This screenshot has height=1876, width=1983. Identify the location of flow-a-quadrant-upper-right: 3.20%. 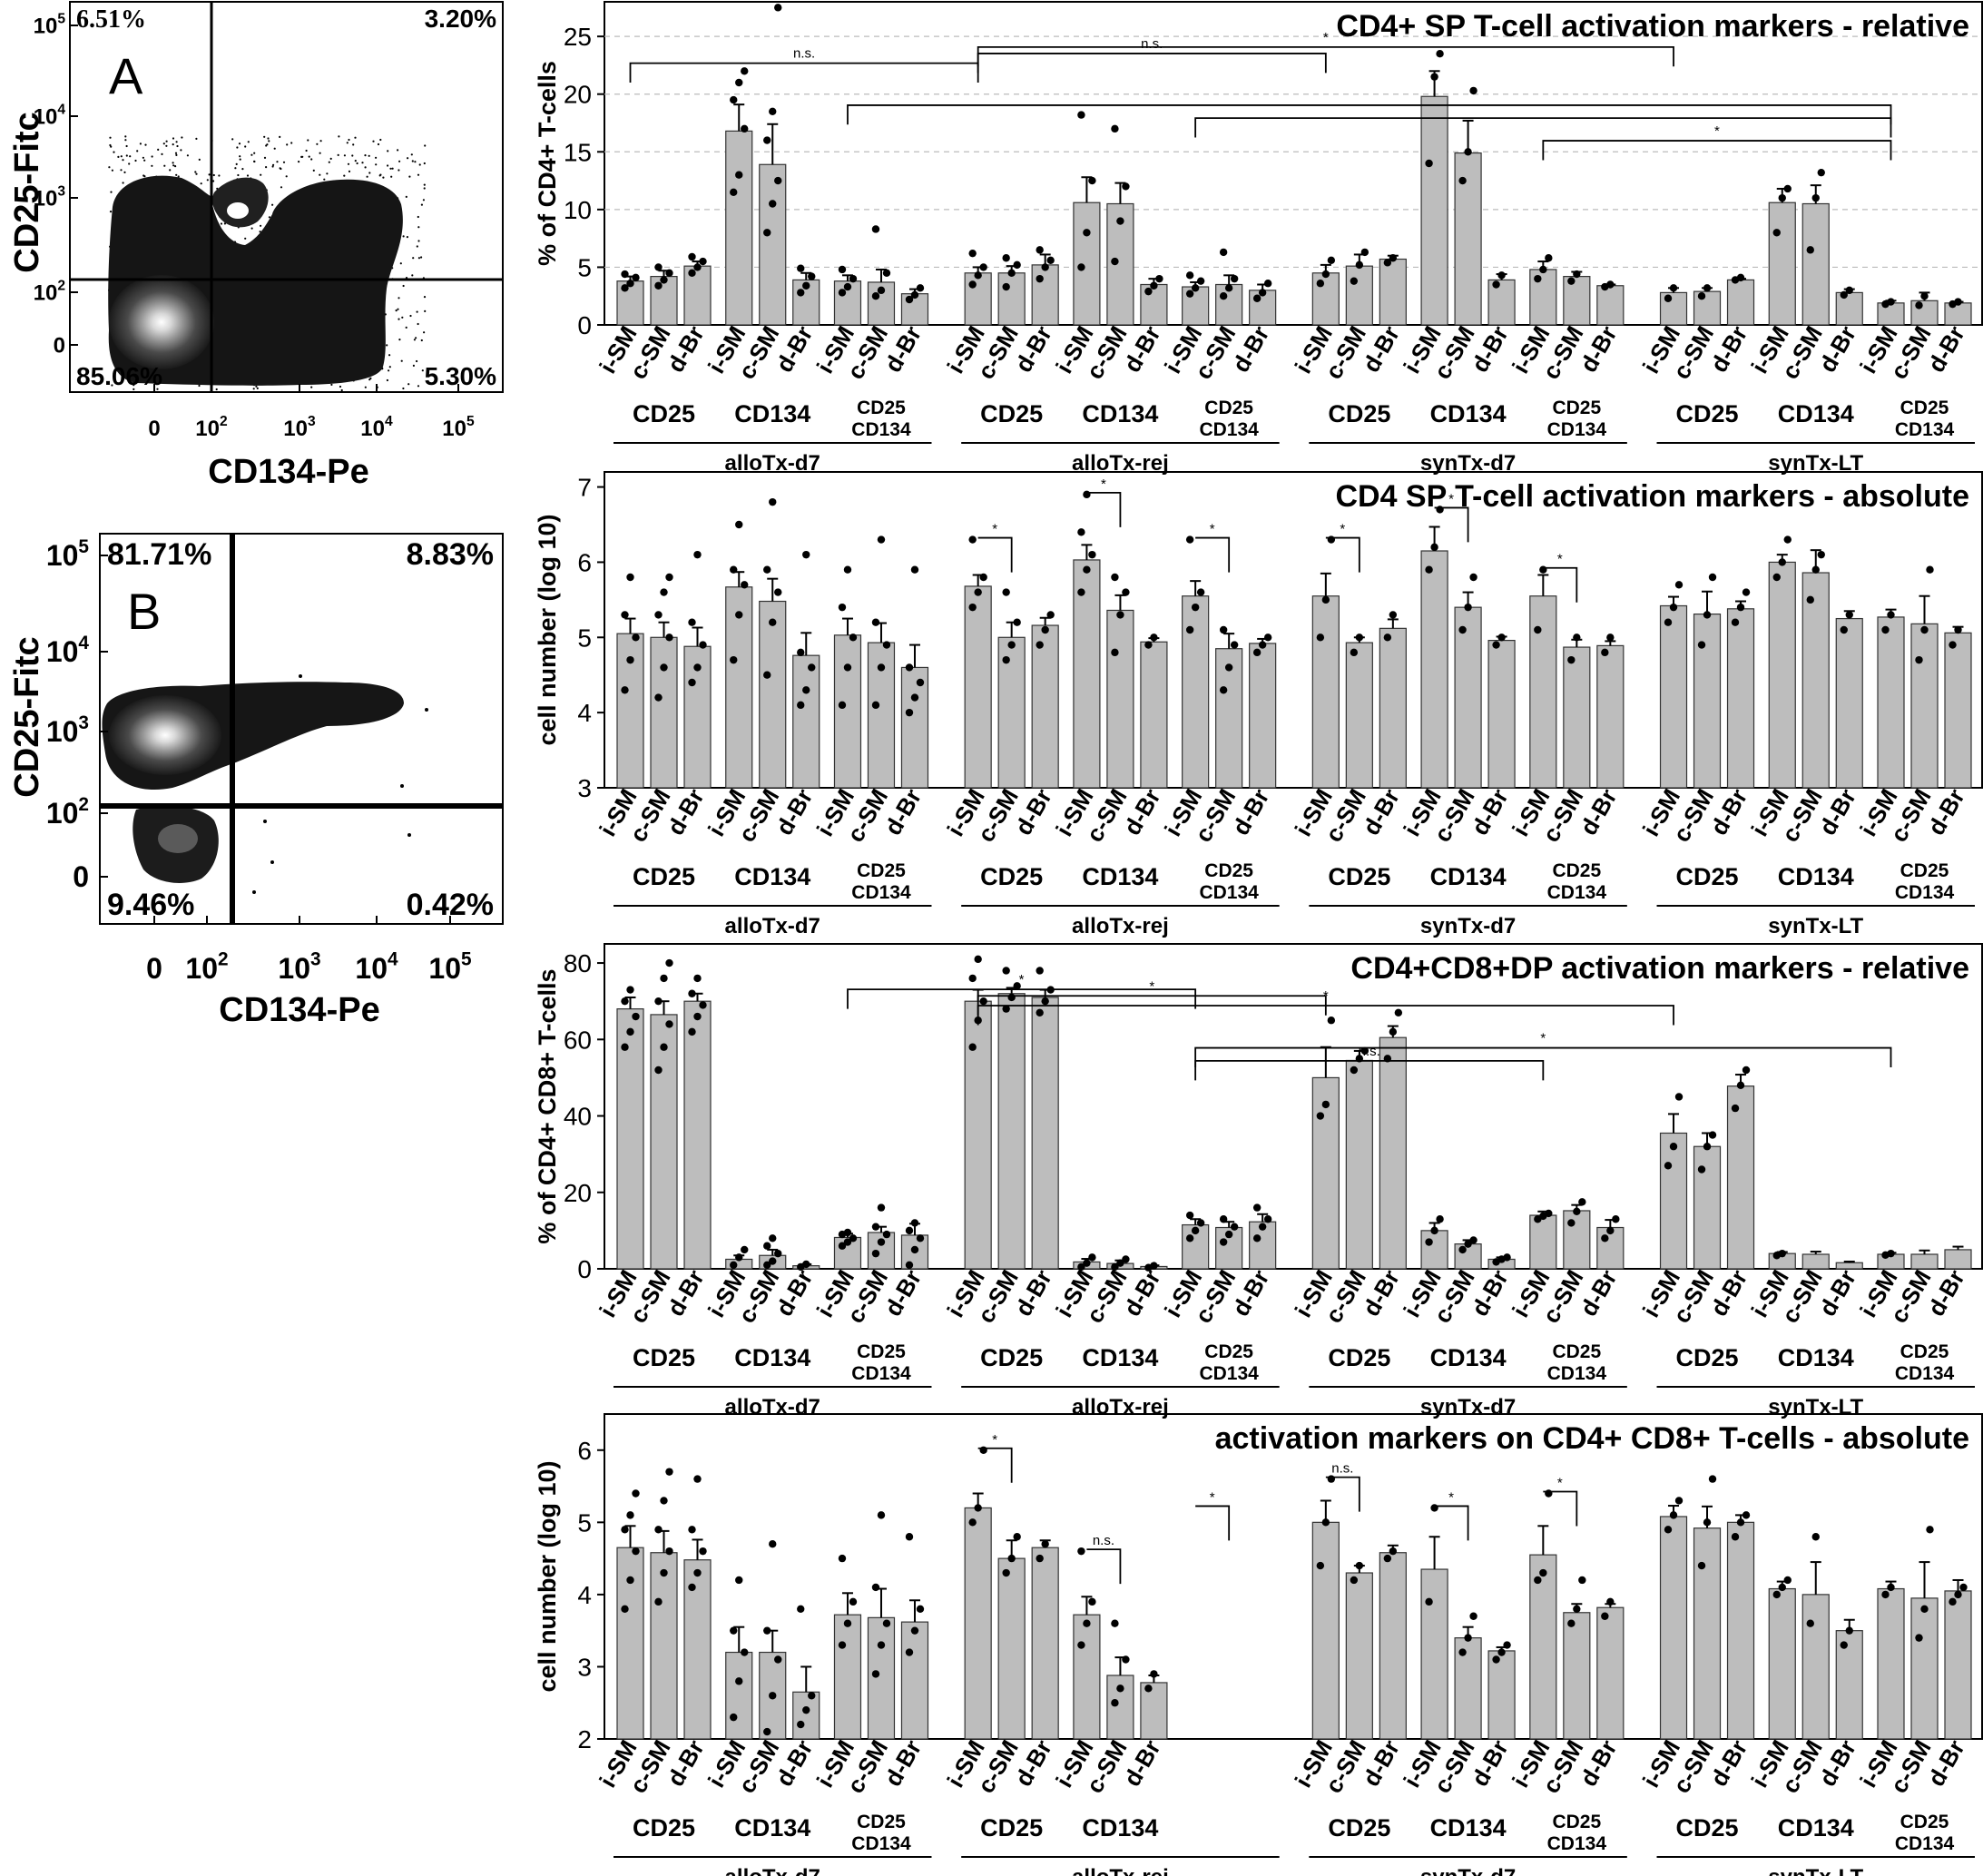
(461, 19).